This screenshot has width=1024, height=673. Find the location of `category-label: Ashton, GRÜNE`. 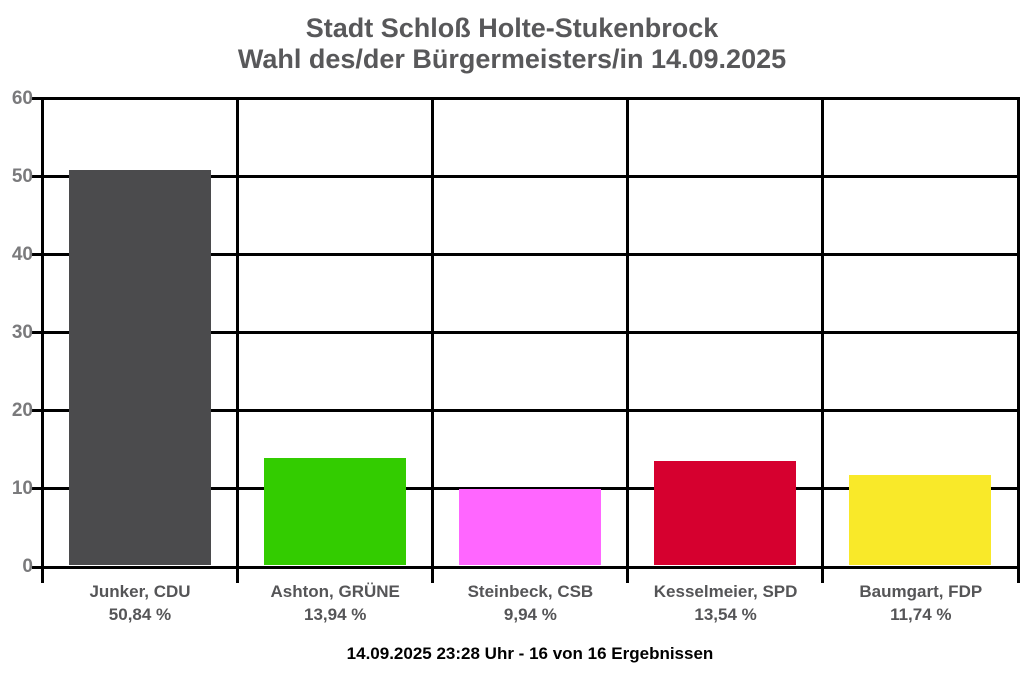

category-label: Ashton, GRÜNE is located at coordinates (335, 591).